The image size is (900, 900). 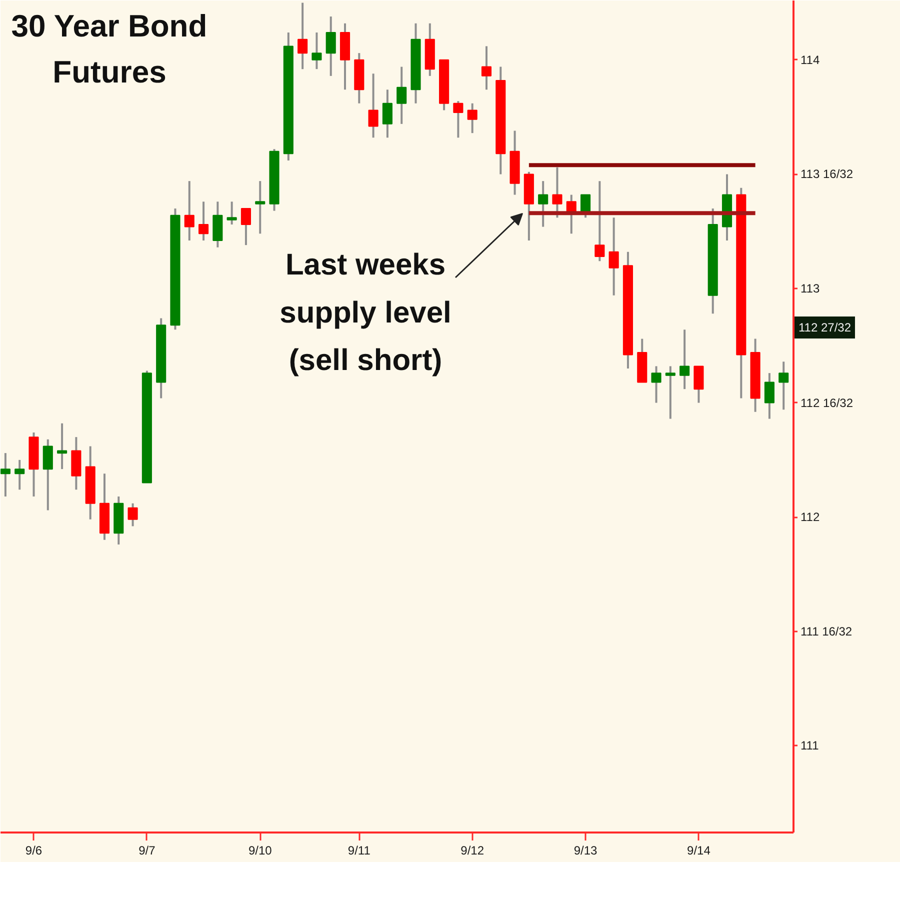 What do you see at coordinates (810, 289) in the screenshot?
I see `y-tick-label: 113` at bounding box center [810, 289].